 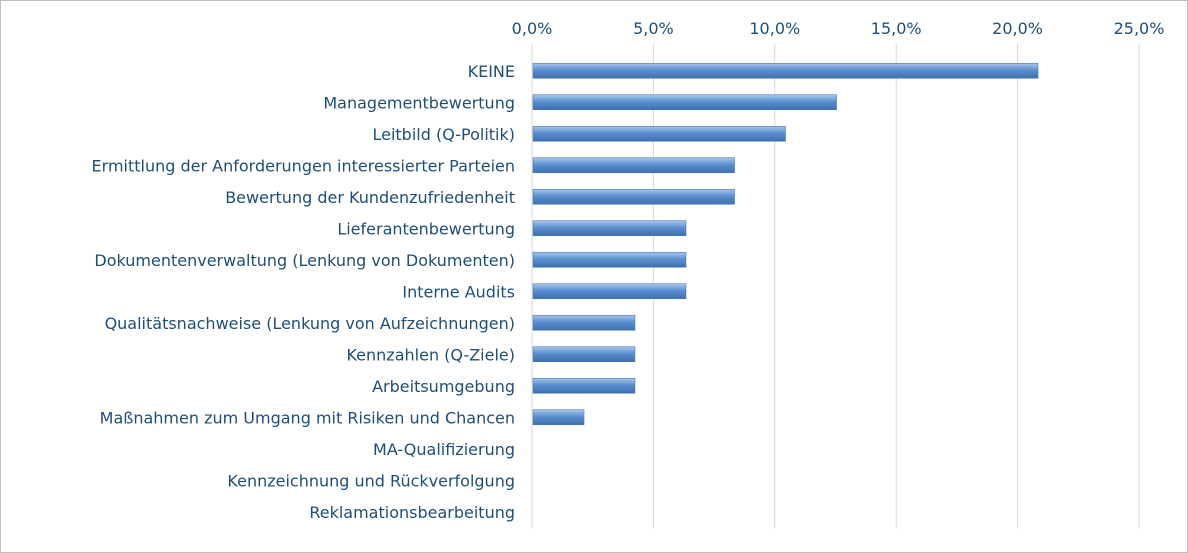 What do you see at coordinates (653, 28) in the screenshot?
I see `x-tick-label: 5,0%` at bounding box center [653, 28].